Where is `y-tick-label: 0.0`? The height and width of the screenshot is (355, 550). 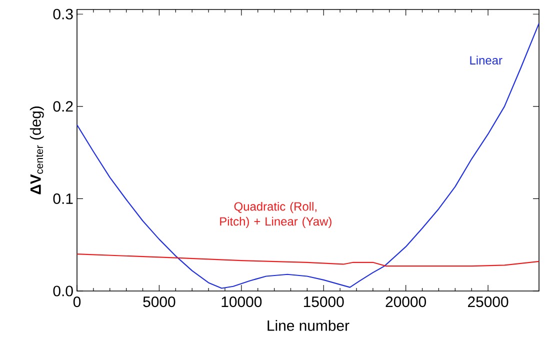 y-tick-label: 0.0 is located at coordinates (63, 291).